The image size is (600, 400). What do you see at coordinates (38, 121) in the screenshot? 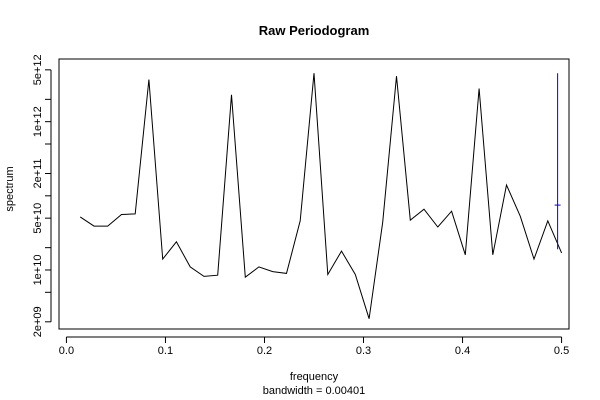
I see `y-tick-label: 1e+12` at bounding box center [38, 121].